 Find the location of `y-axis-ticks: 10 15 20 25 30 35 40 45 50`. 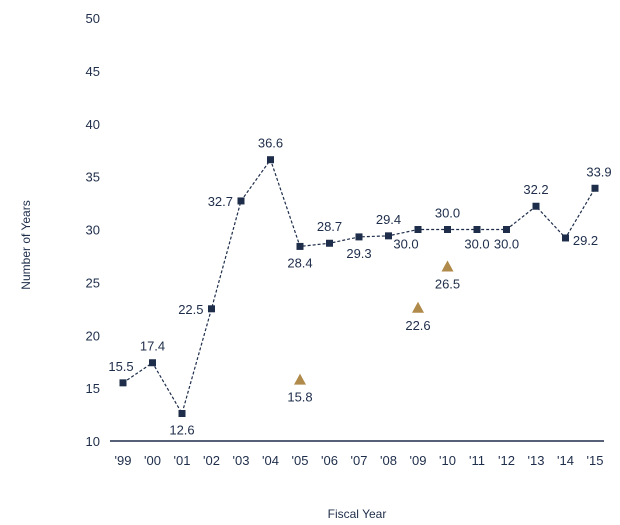

y-axis-ticks: 10 15 20 25 30 35 40 45 50 is located at coordinates (93, 230).